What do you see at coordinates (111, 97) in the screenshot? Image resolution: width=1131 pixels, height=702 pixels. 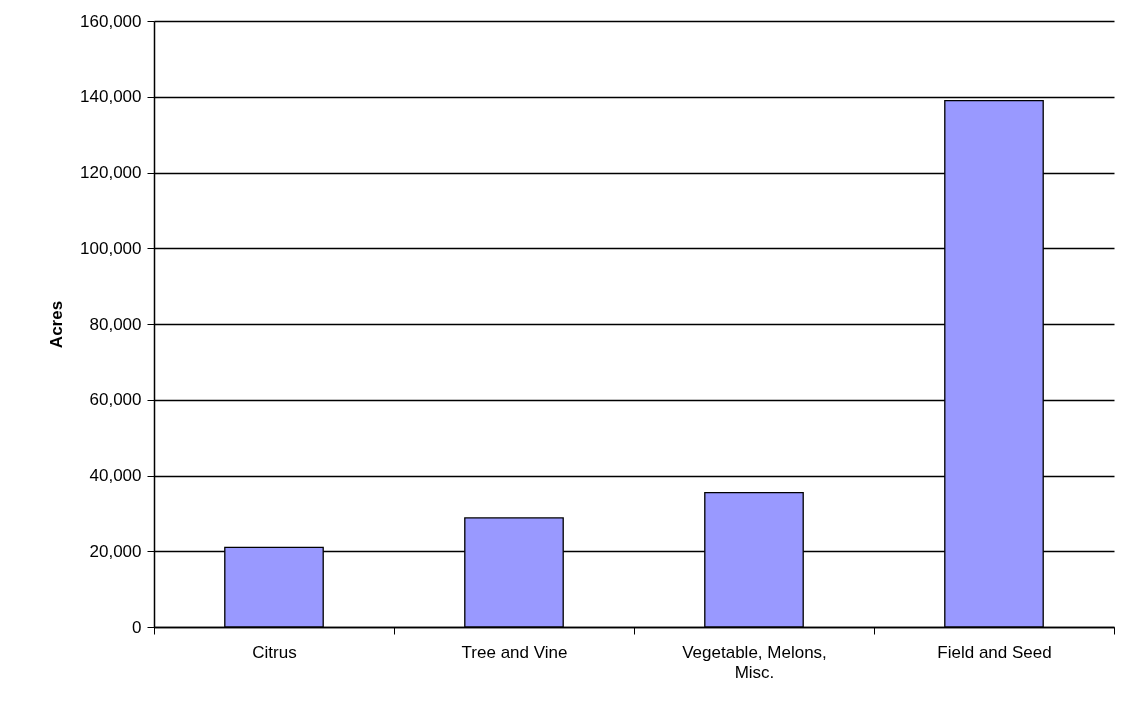 I see `y-tick-label: 140,000` at bounding box center [111, 97].